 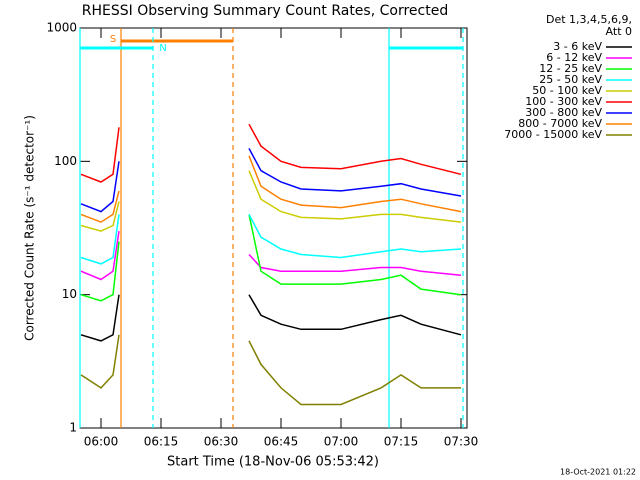 What do you see at coordinates (619, 31) in the screenshot?
I see `legend-header: Att 0` at bounding box center [619, 31].